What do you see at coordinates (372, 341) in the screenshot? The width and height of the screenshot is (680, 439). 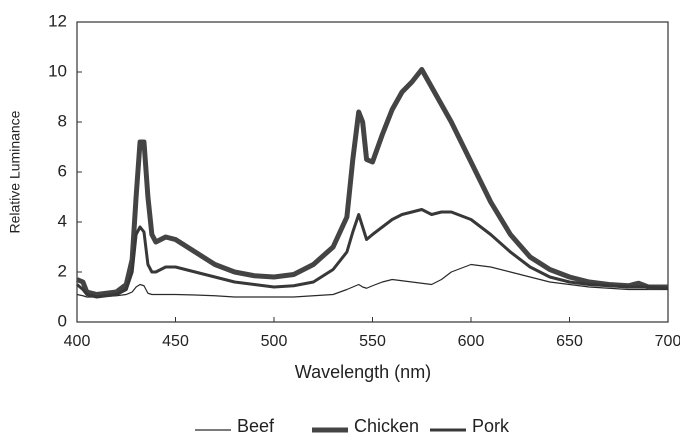 I see `x-tick-label: 550` at bounding box center [372, 341].